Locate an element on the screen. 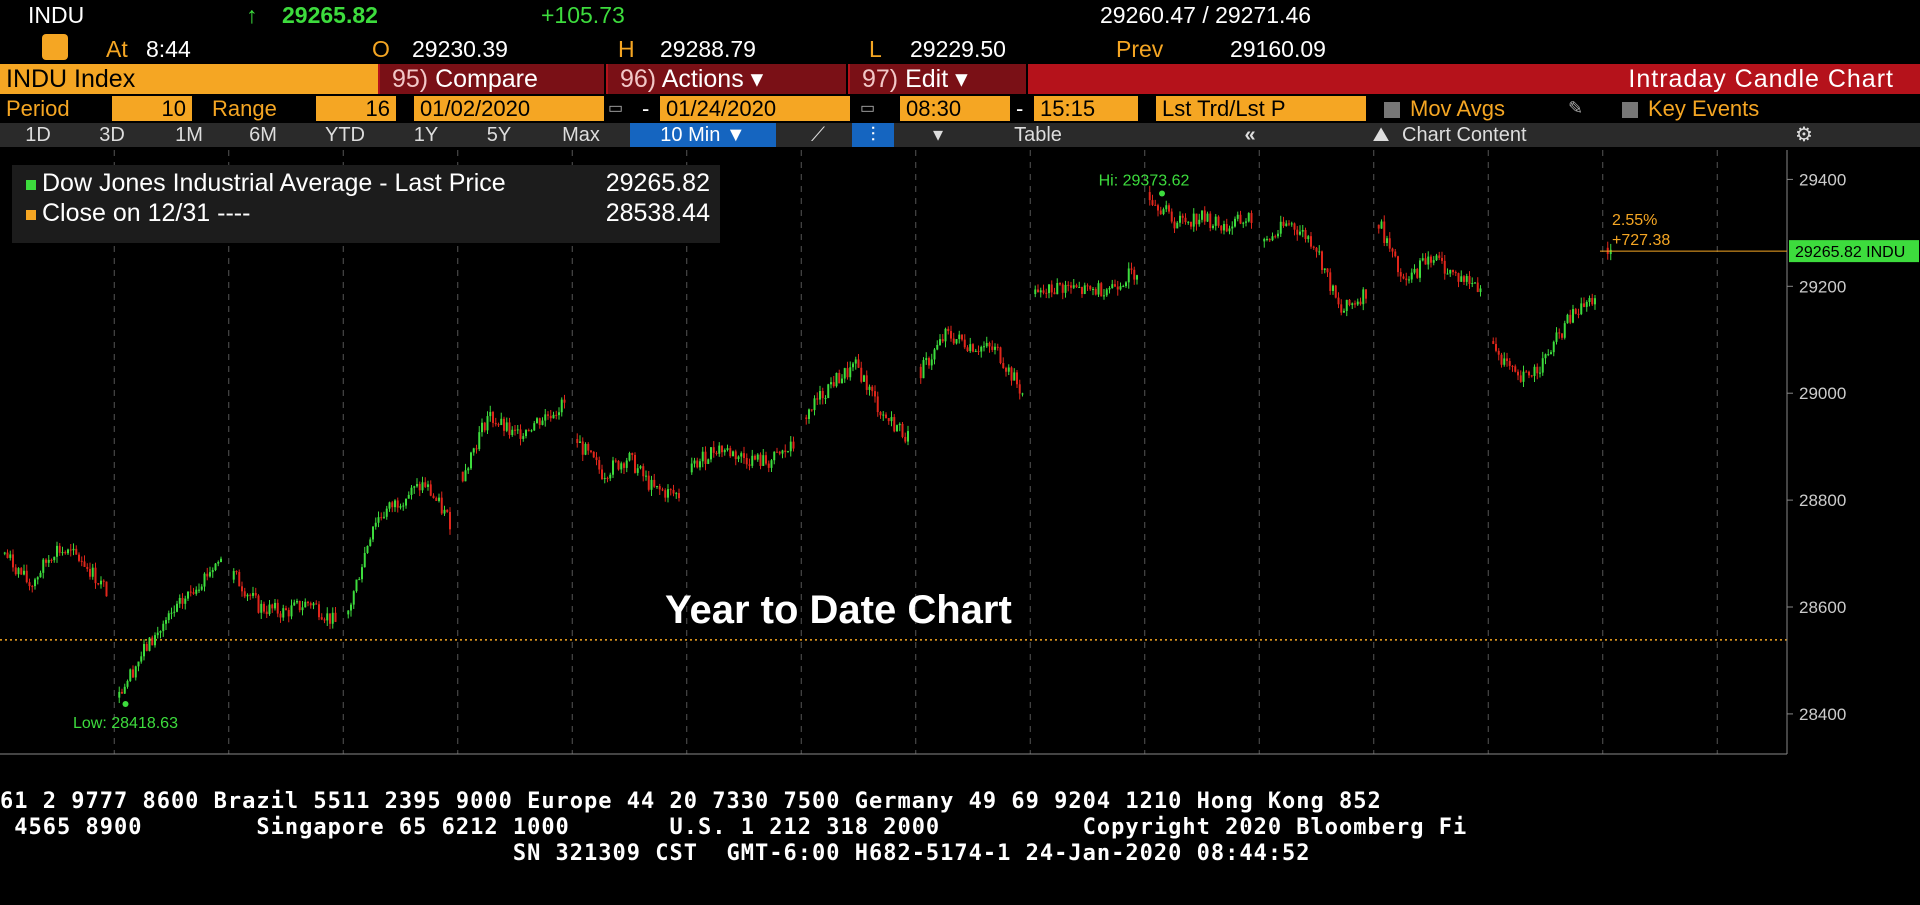 This screenshot has height=905, width=1920. edit-button: 97) Edit ▾ is located at coordinates (939, 79).